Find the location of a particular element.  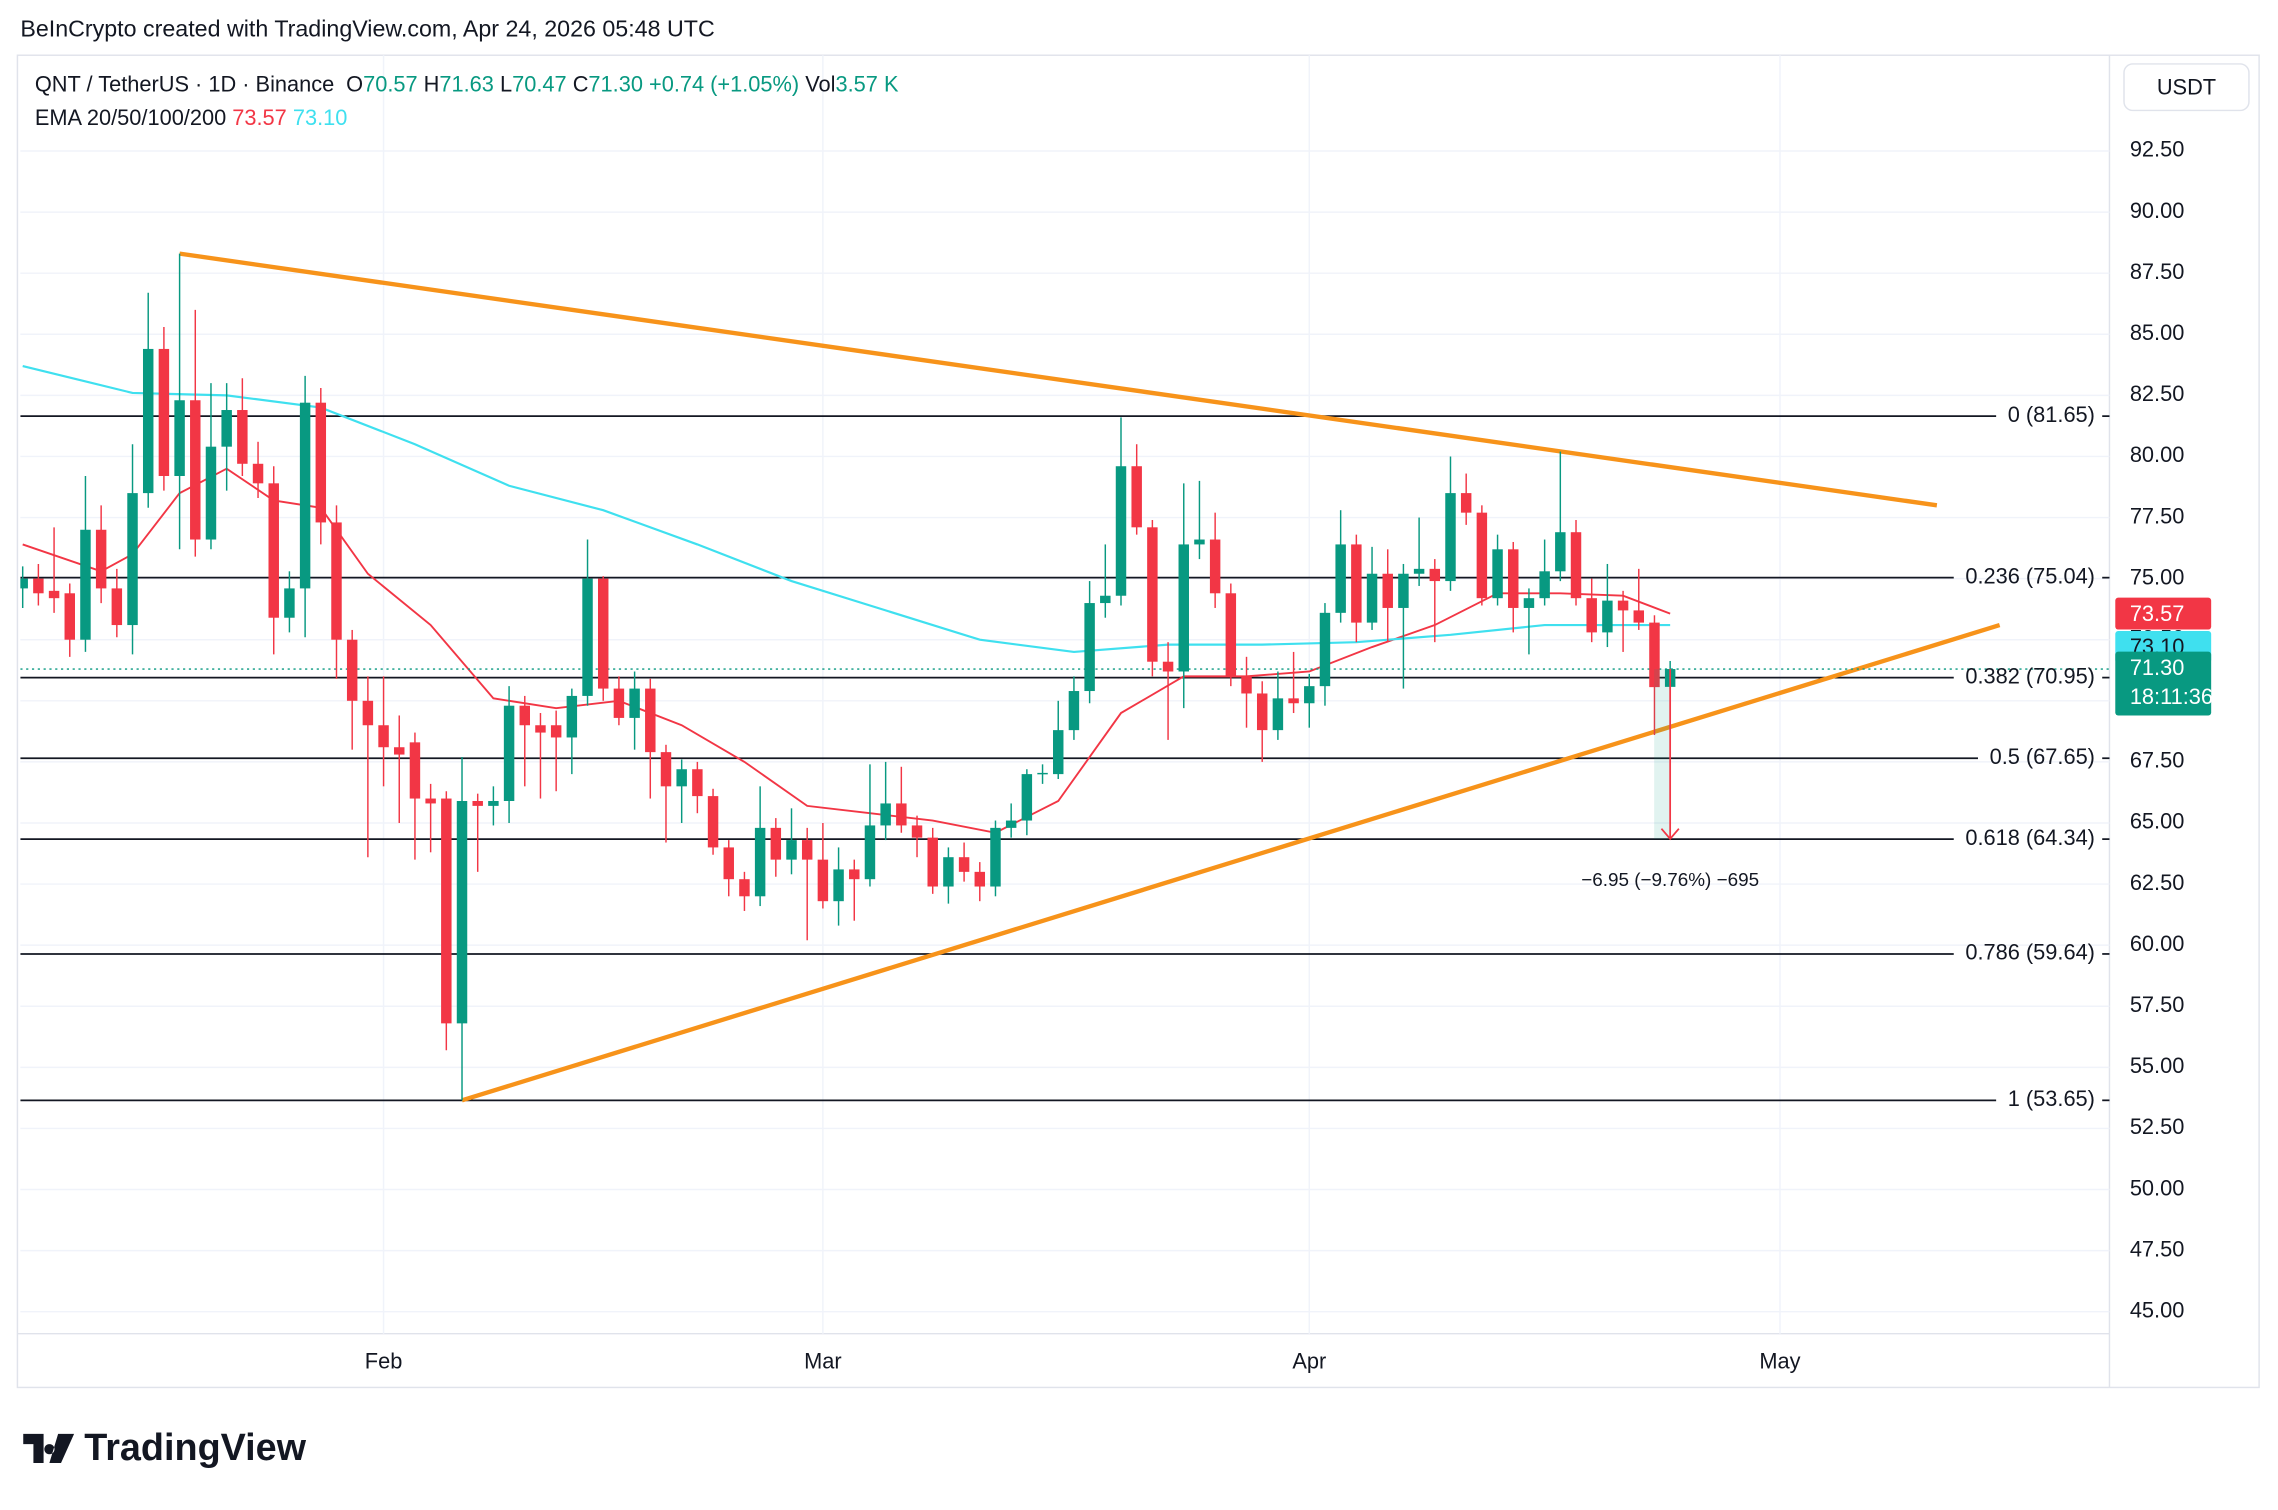

legend-value: 3.57 K is located at coordinates (867, 83).